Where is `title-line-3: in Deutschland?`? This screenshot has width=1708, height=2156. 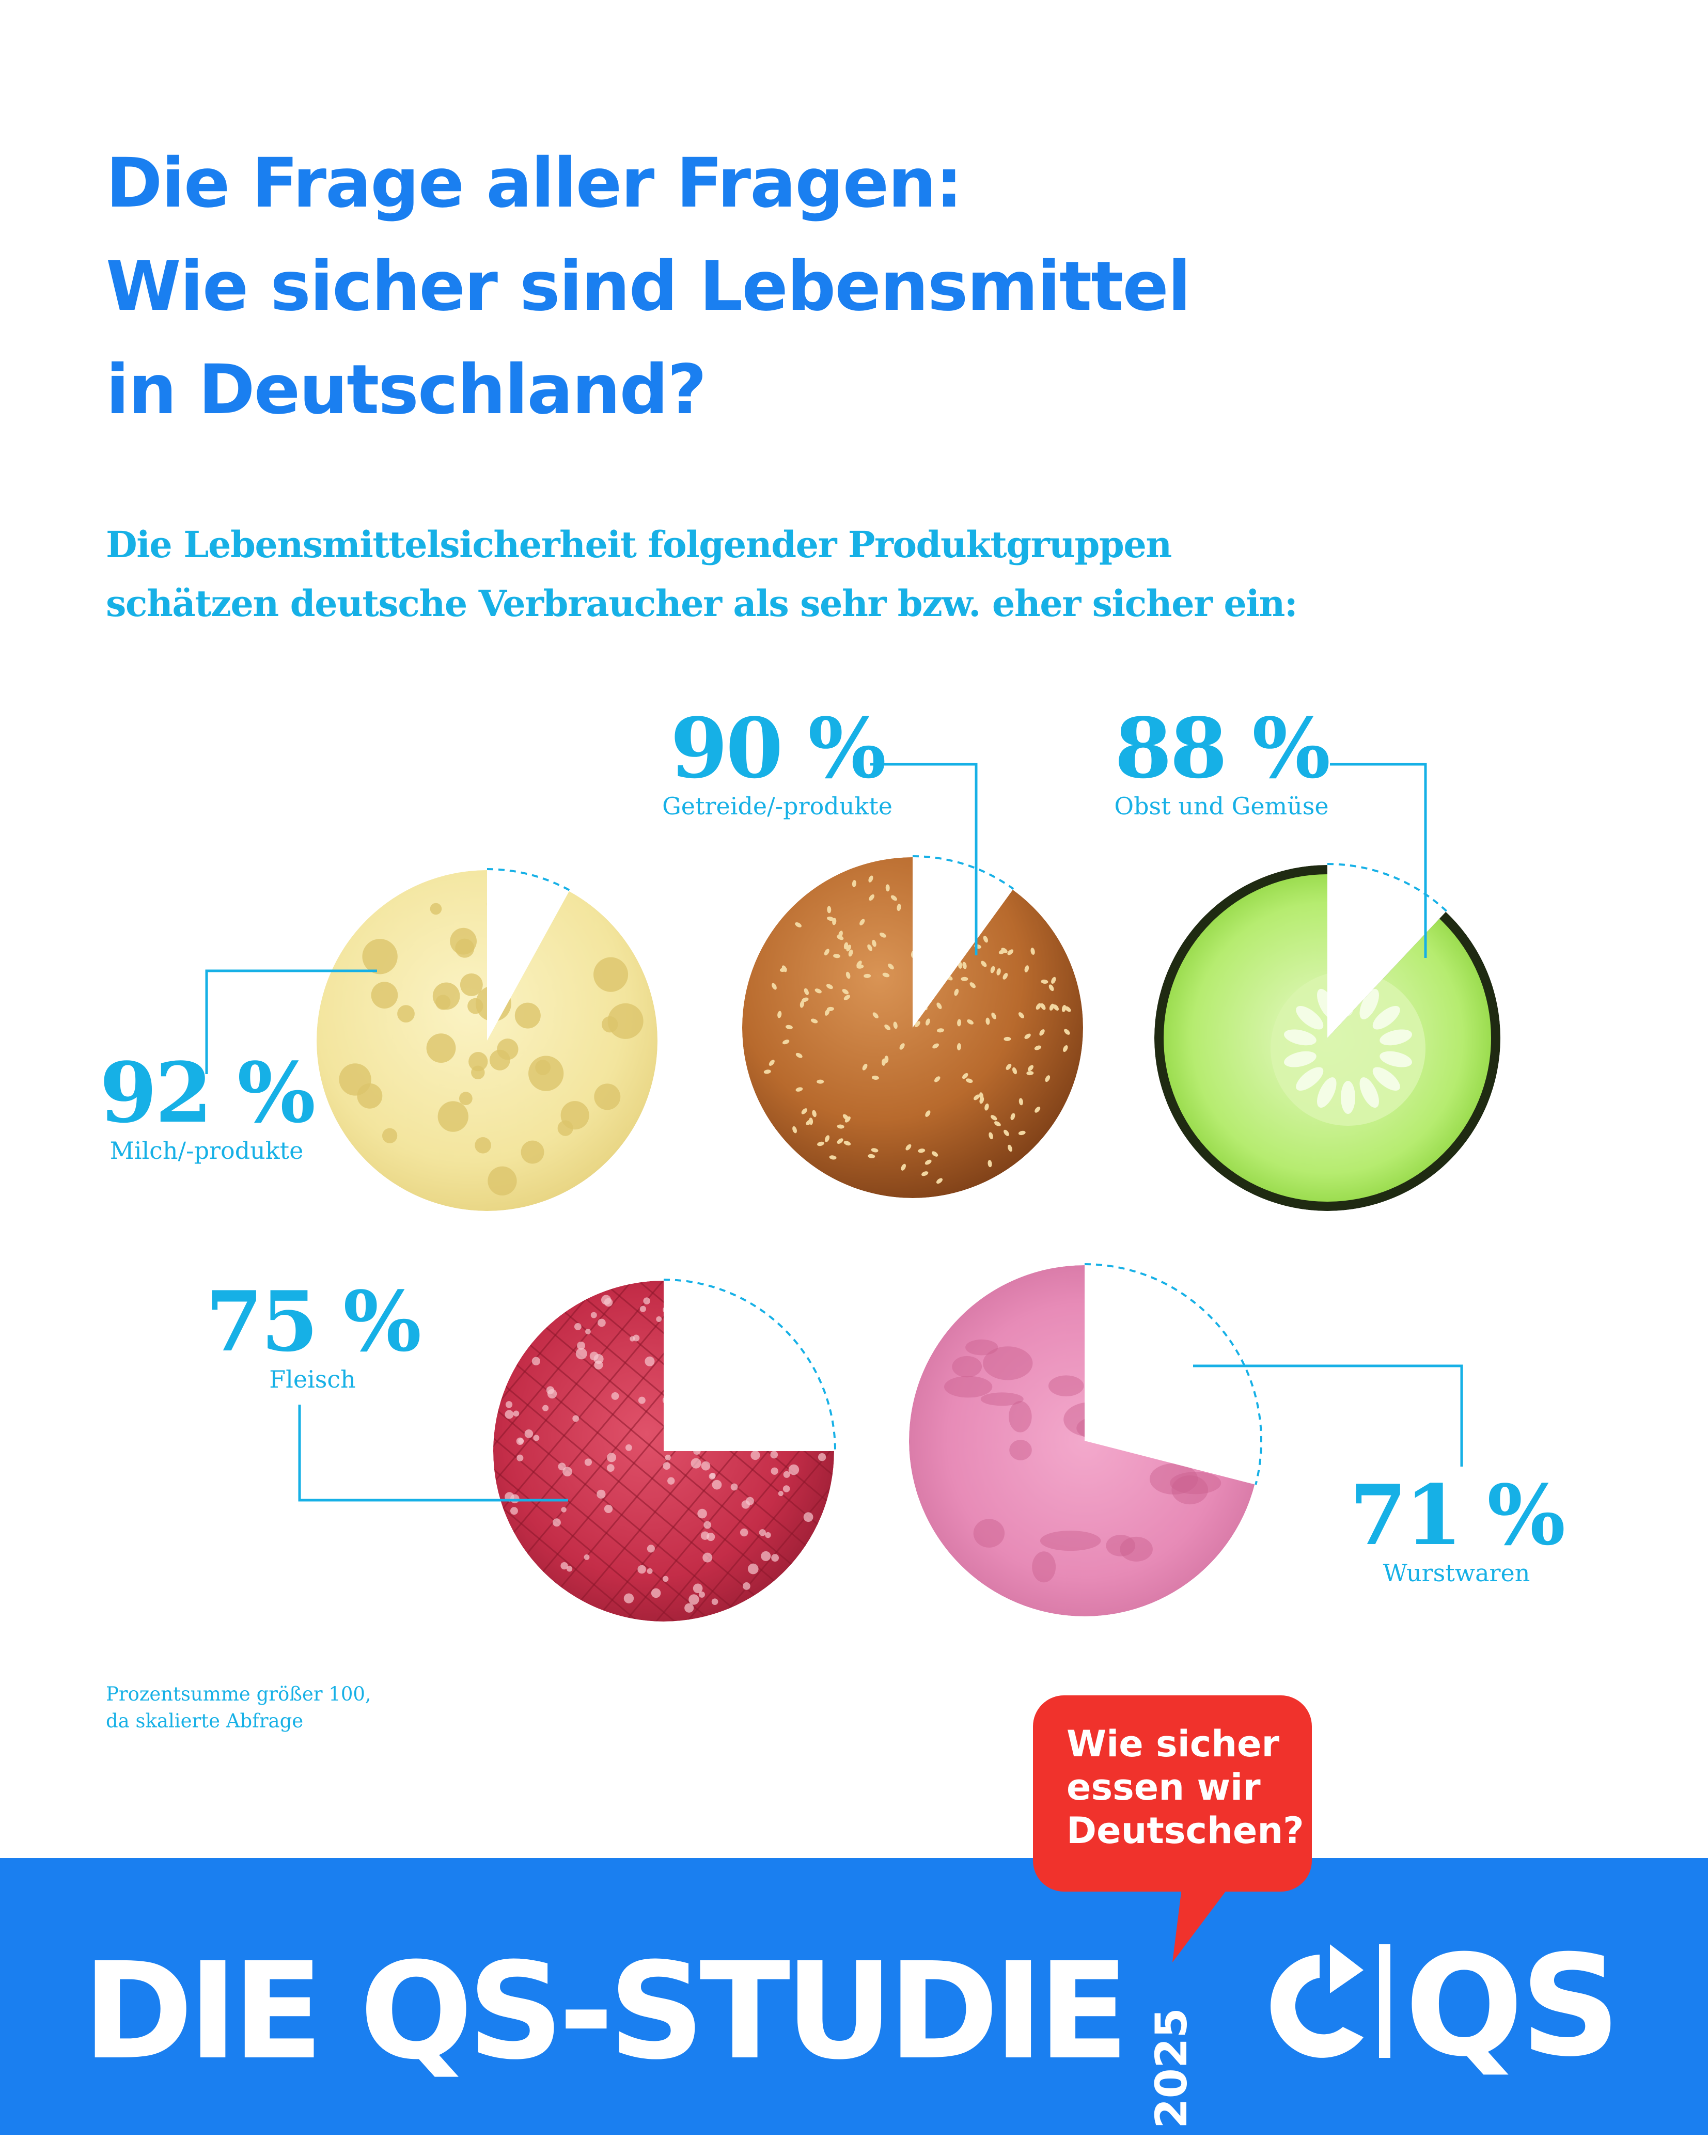 title-line-3: in Deutschland? is located at coordinates (406, 390).